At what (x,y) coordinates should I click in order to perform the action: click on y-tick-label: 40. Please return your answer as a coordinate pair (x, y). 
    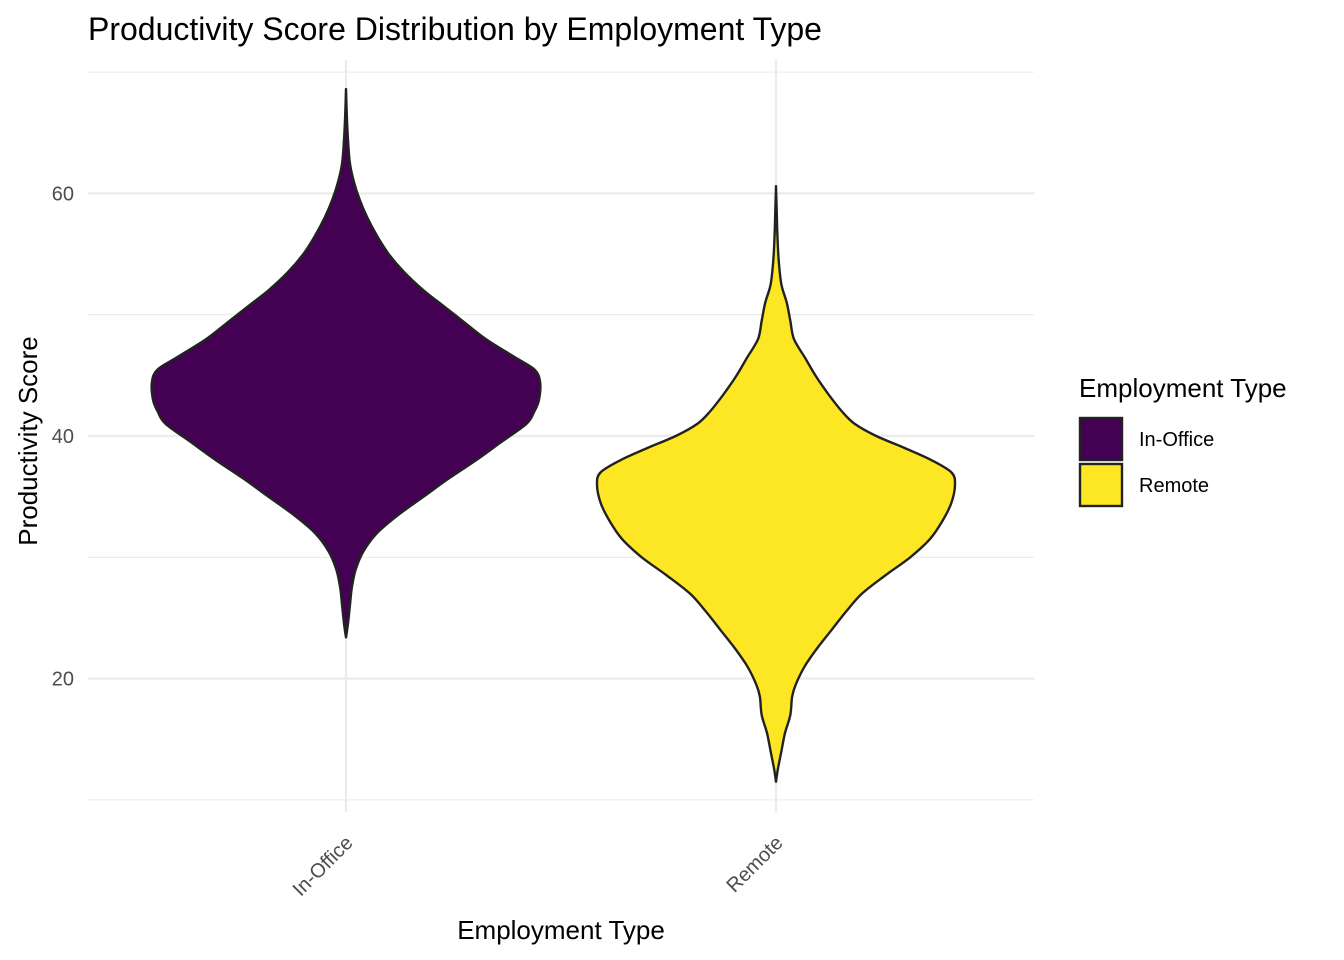
    Looking at the image, I should click on (63, 437).